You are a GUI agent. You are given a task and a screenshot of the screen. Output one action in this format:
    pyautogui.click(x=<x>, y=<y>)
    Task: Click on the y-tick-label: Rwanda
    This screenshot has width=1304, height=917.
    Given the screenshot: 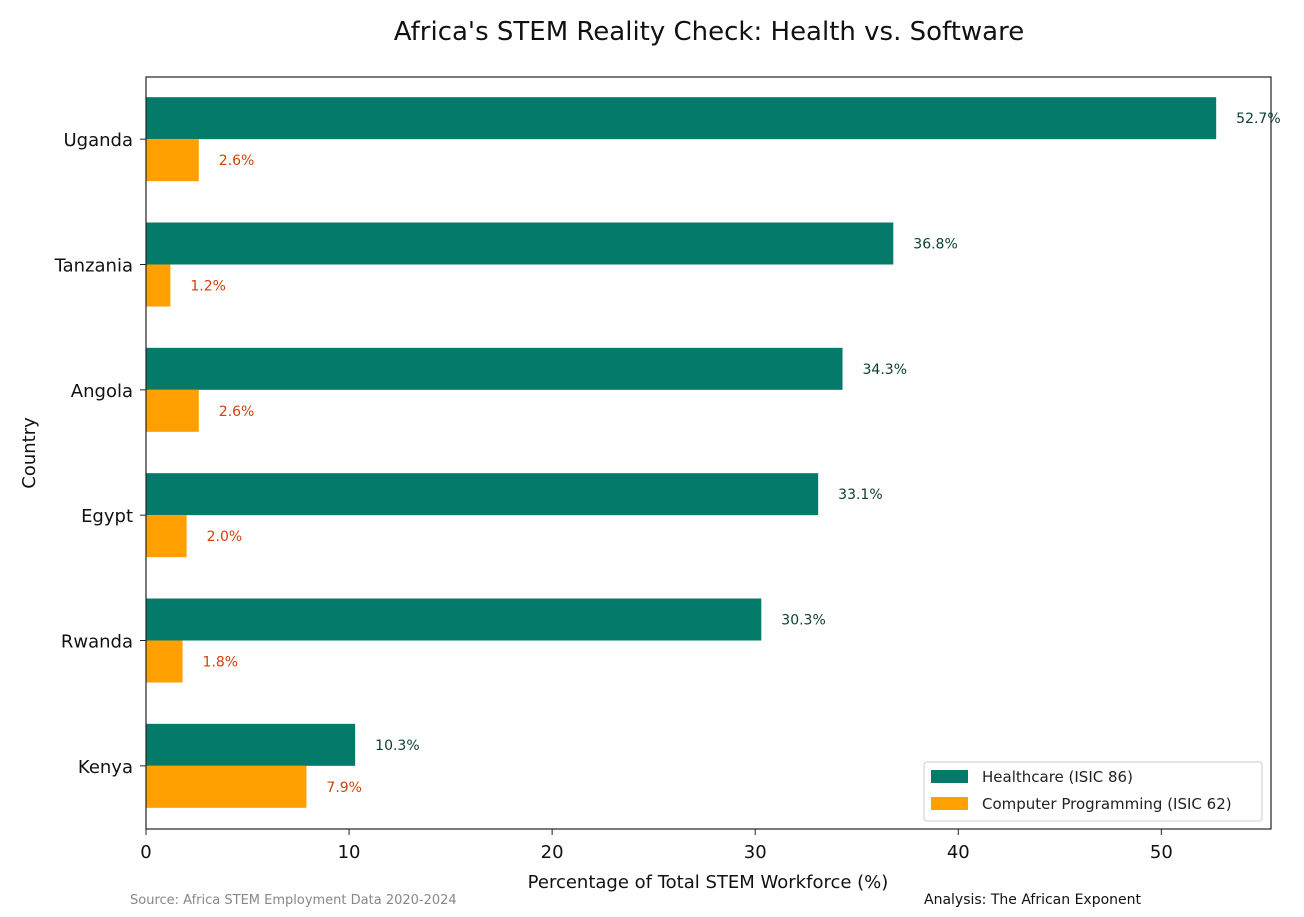 What is the action you would take?
    pyautogui.click(x=97, y=642)
    